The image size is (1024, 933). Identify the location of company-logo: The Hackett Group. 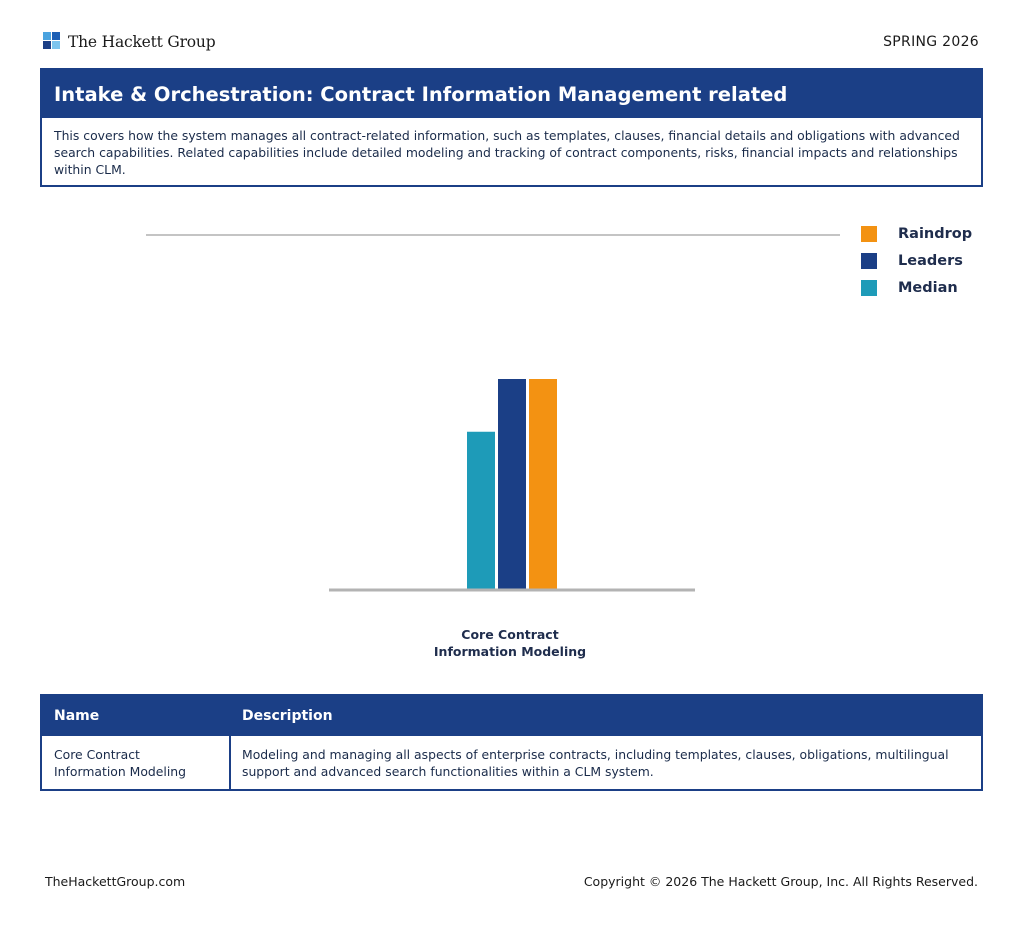
(129, 41).